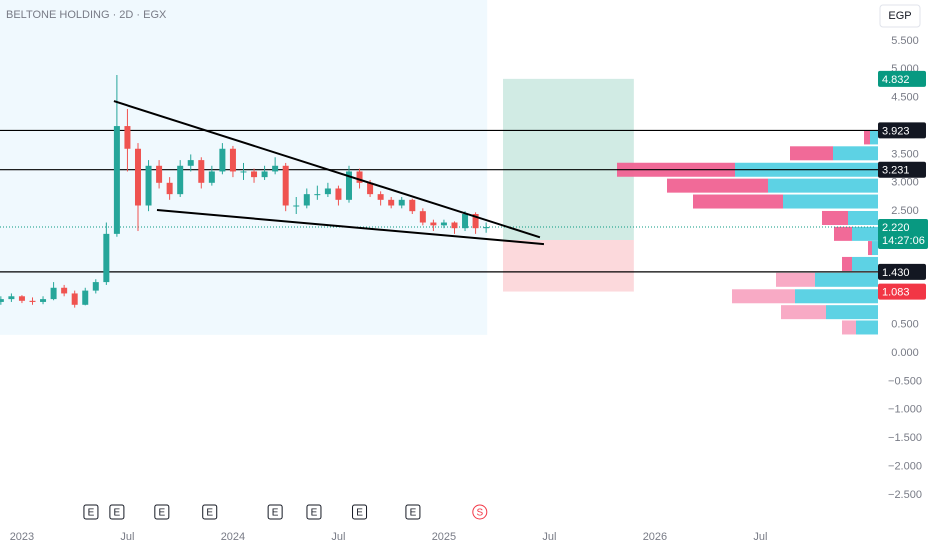 The width and height of the screenshot is (932, 550). What do you see at coordinates (902, 291) in the screenshot?
I see `stop-box` at bounding box center [902, 291].